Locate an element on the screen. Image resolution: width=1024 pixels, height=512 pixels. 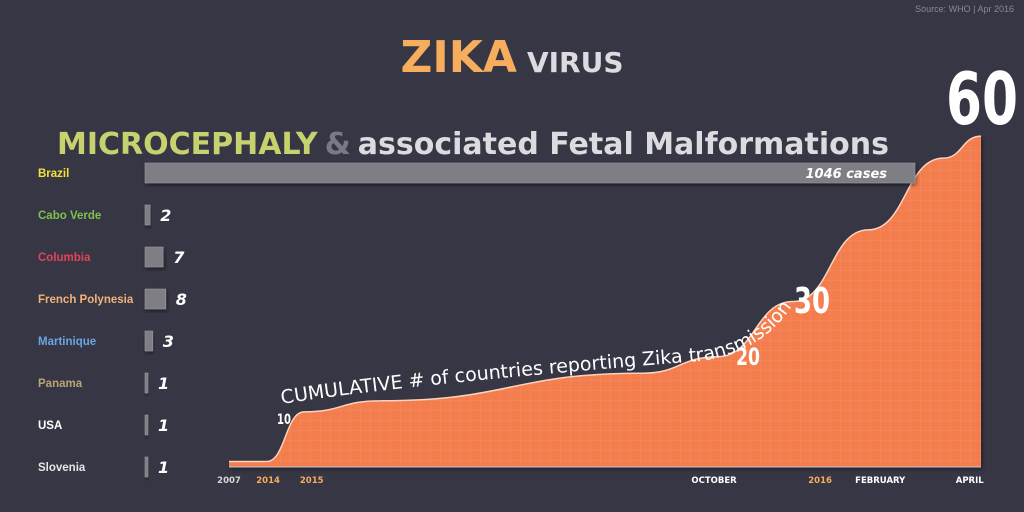
area-annotation: 30 is located at coordinates (812, 301).